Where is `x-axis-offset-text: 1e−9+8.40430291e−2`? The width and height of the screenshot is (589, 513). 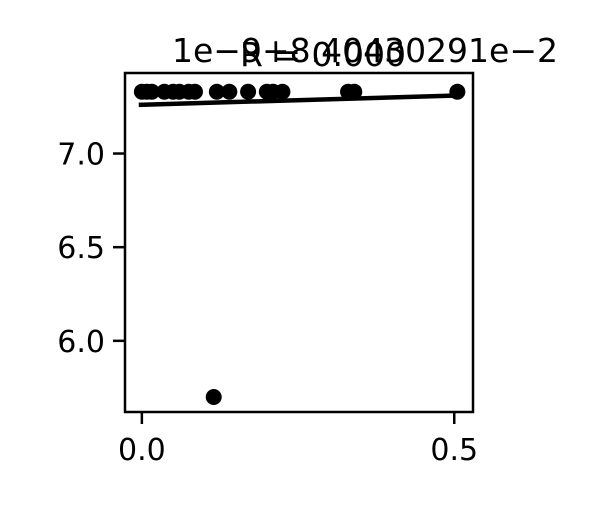 x-axis-offset-text: 1e−9+8.40430291e−2 is located at coordinates (365, 50).